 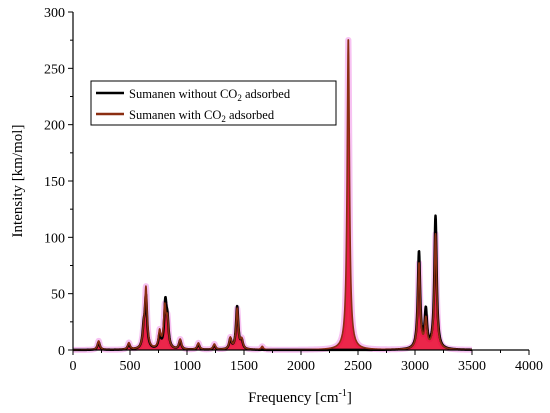 I want to click on x-tick-label: 2500, so click(x=358, y=366).